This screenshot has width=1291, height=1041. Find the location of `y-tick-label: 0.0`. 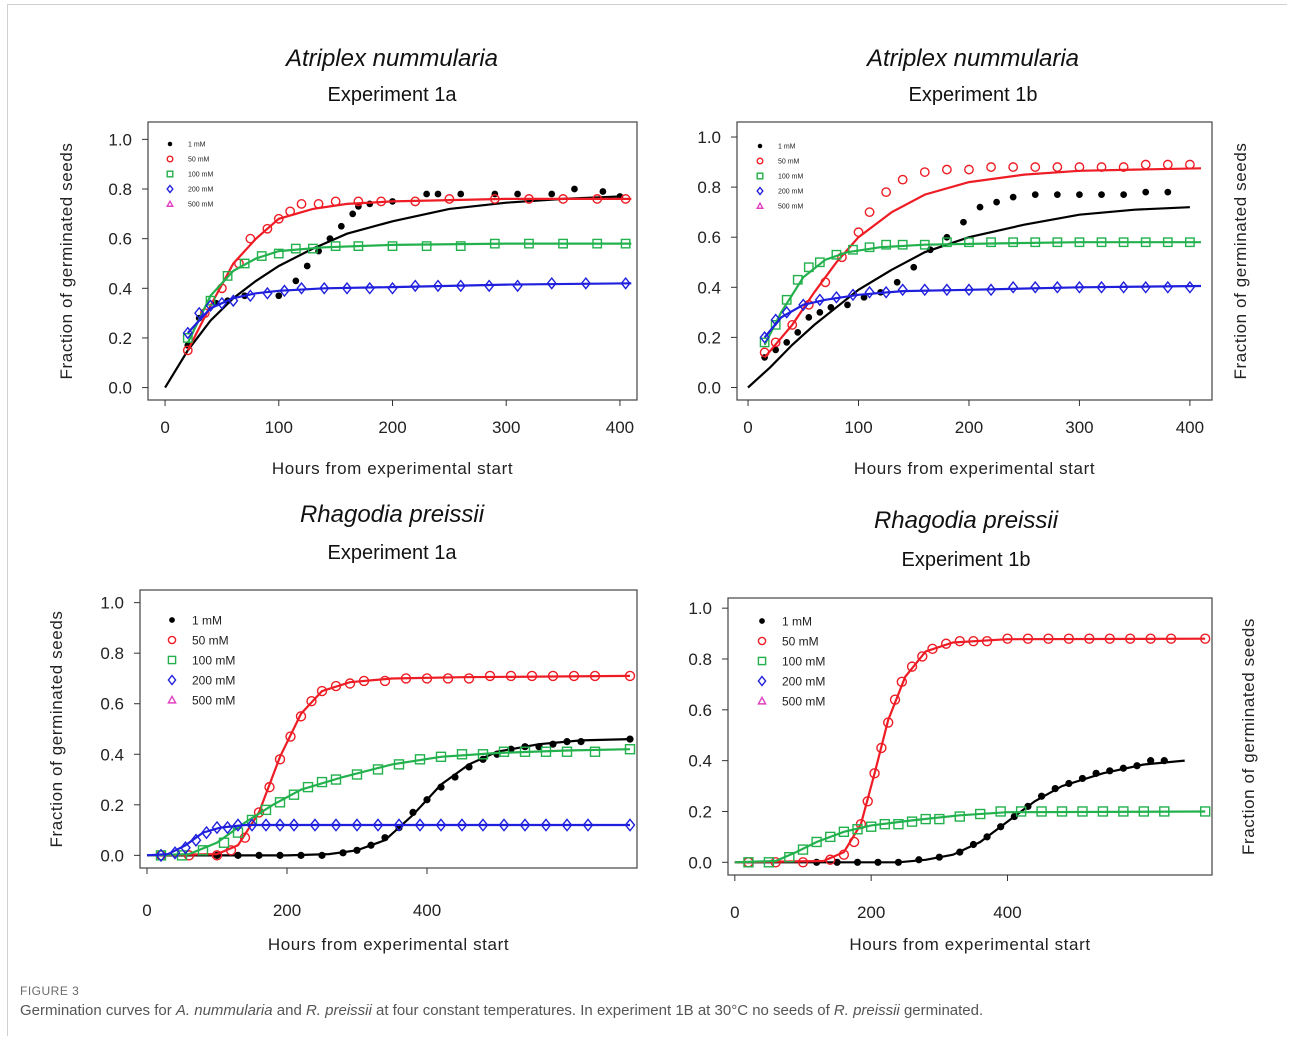

y-tick-label: 0.0 is located at coordinates (120, 388).